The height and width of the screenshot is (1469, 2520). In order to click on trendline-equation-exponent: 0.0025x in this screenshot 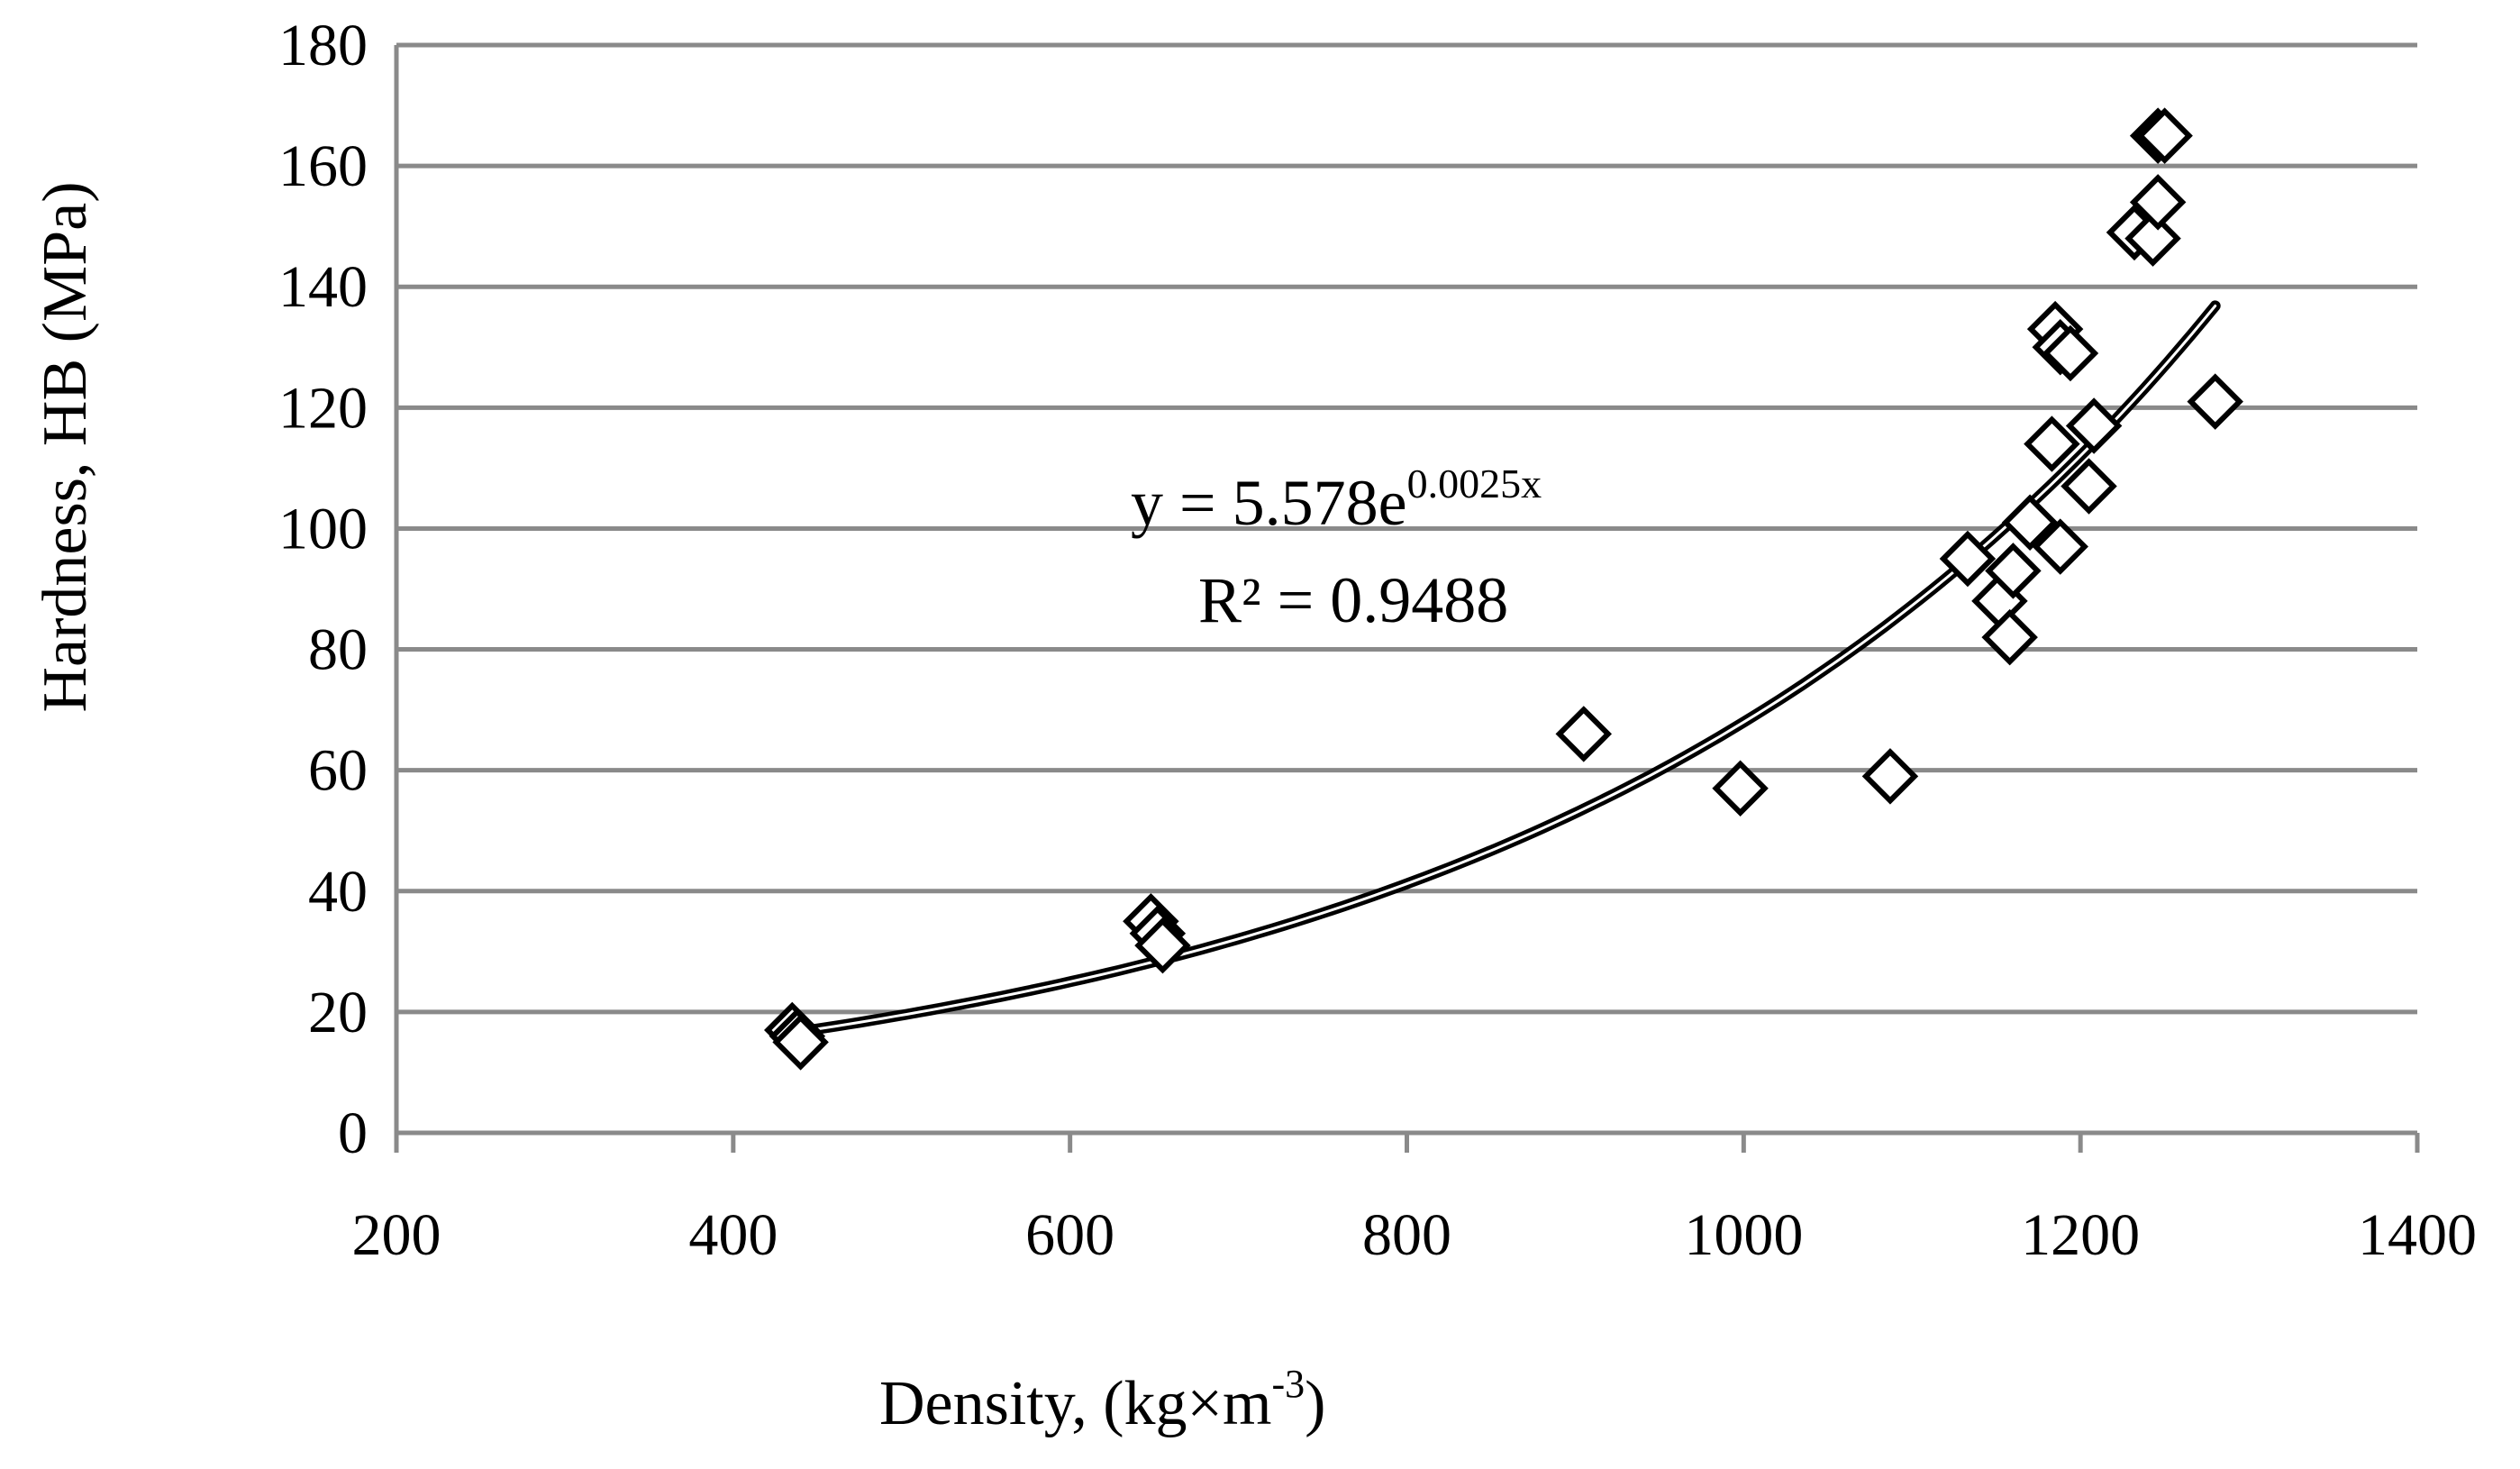, I will do `click(1474, 483)`.